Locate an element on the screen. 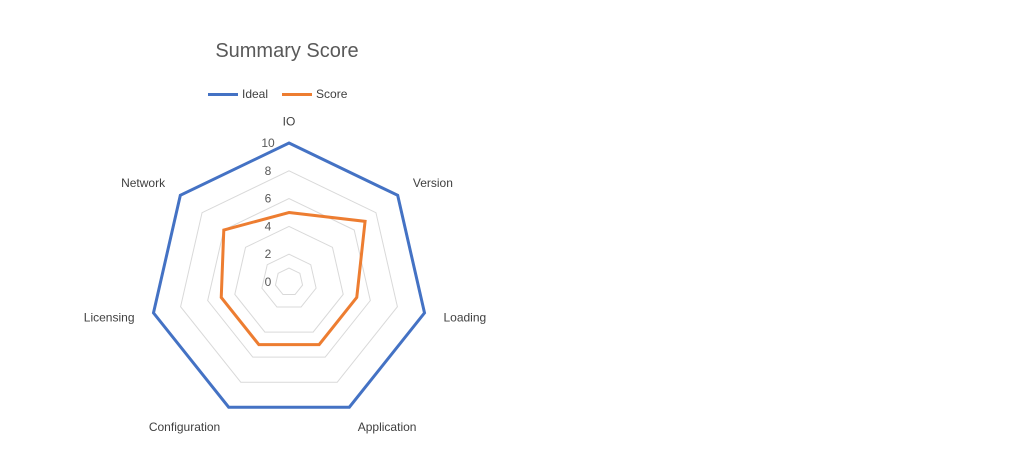 This screenshot has height=468, width=1024. legend: Ideal Score is located at coordinates (284, 94).